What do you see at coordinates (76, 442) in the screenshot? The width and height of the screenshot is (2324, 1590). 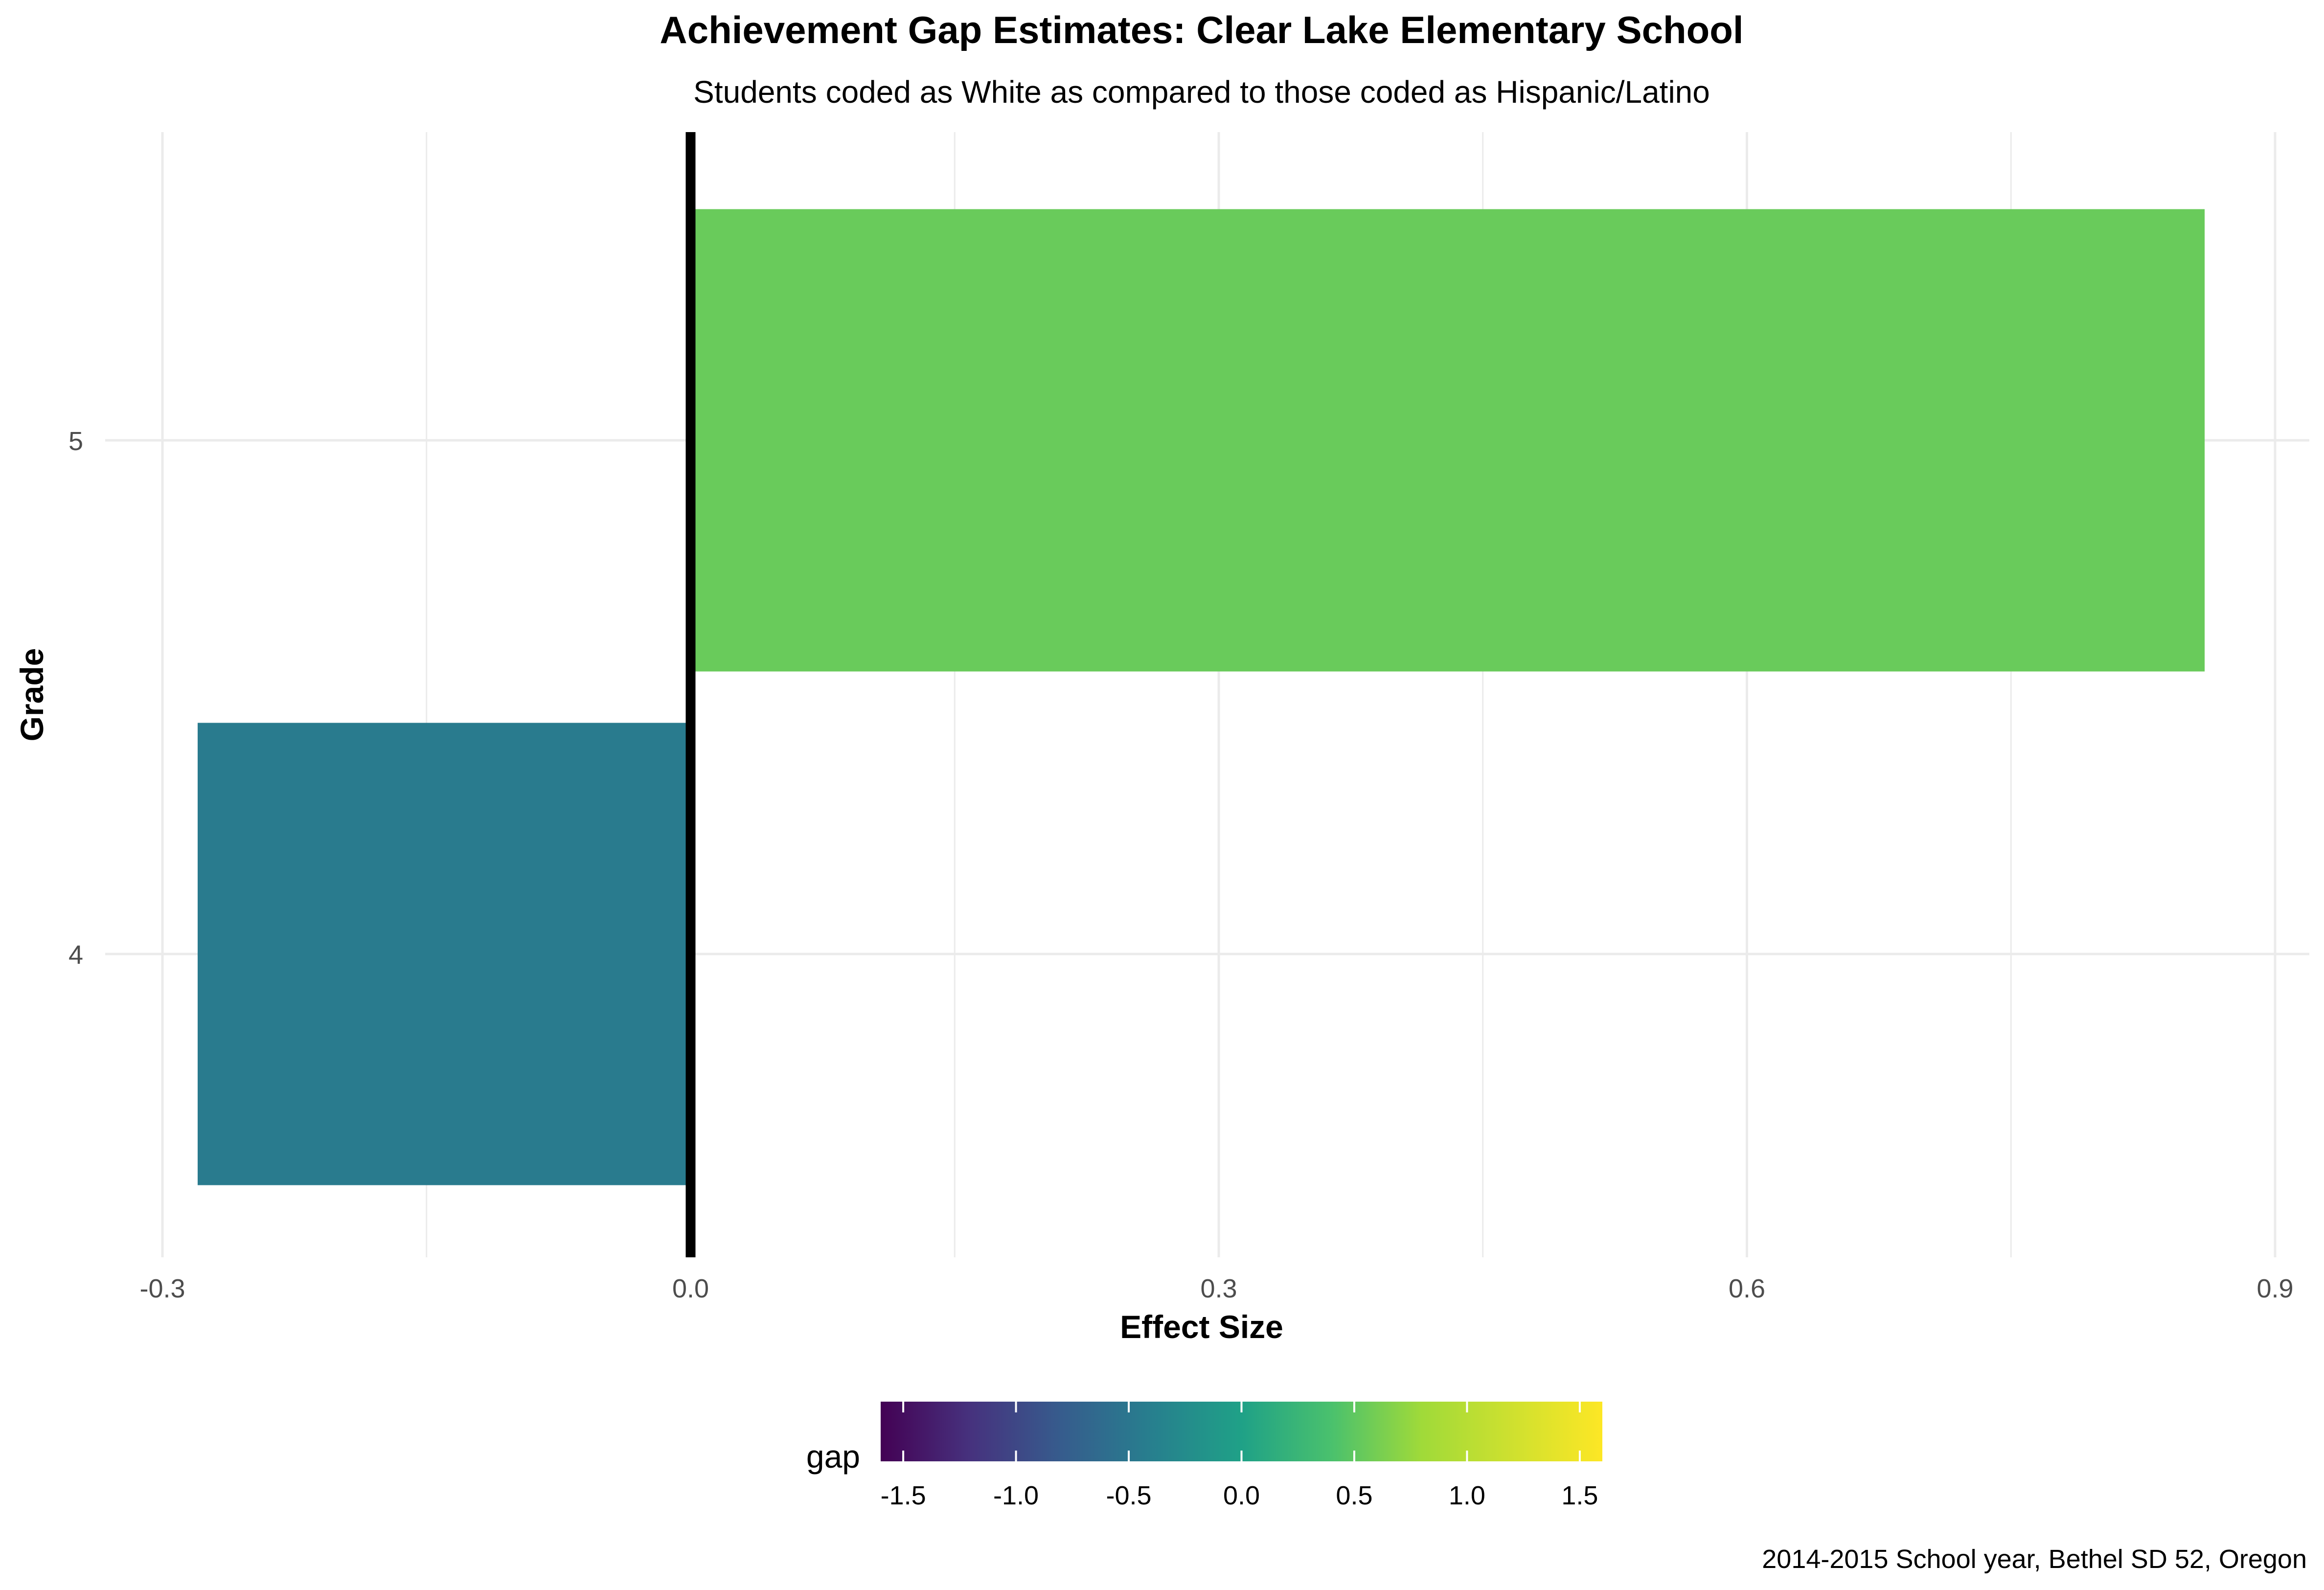 I see `y-tick-label: 5` at bounding box center [76, 442].